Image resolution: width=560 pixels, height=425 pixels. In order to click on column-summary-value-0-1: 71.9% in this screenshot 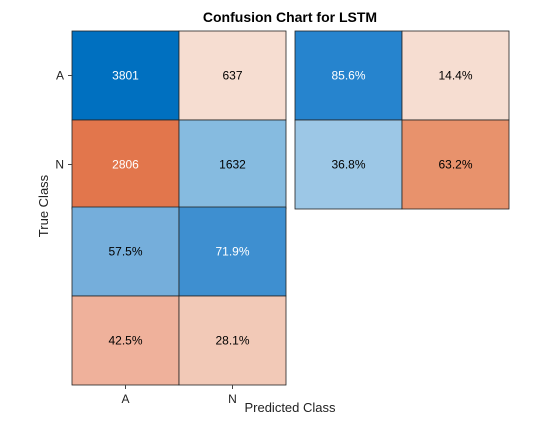, I will do `click(232, 252)`.